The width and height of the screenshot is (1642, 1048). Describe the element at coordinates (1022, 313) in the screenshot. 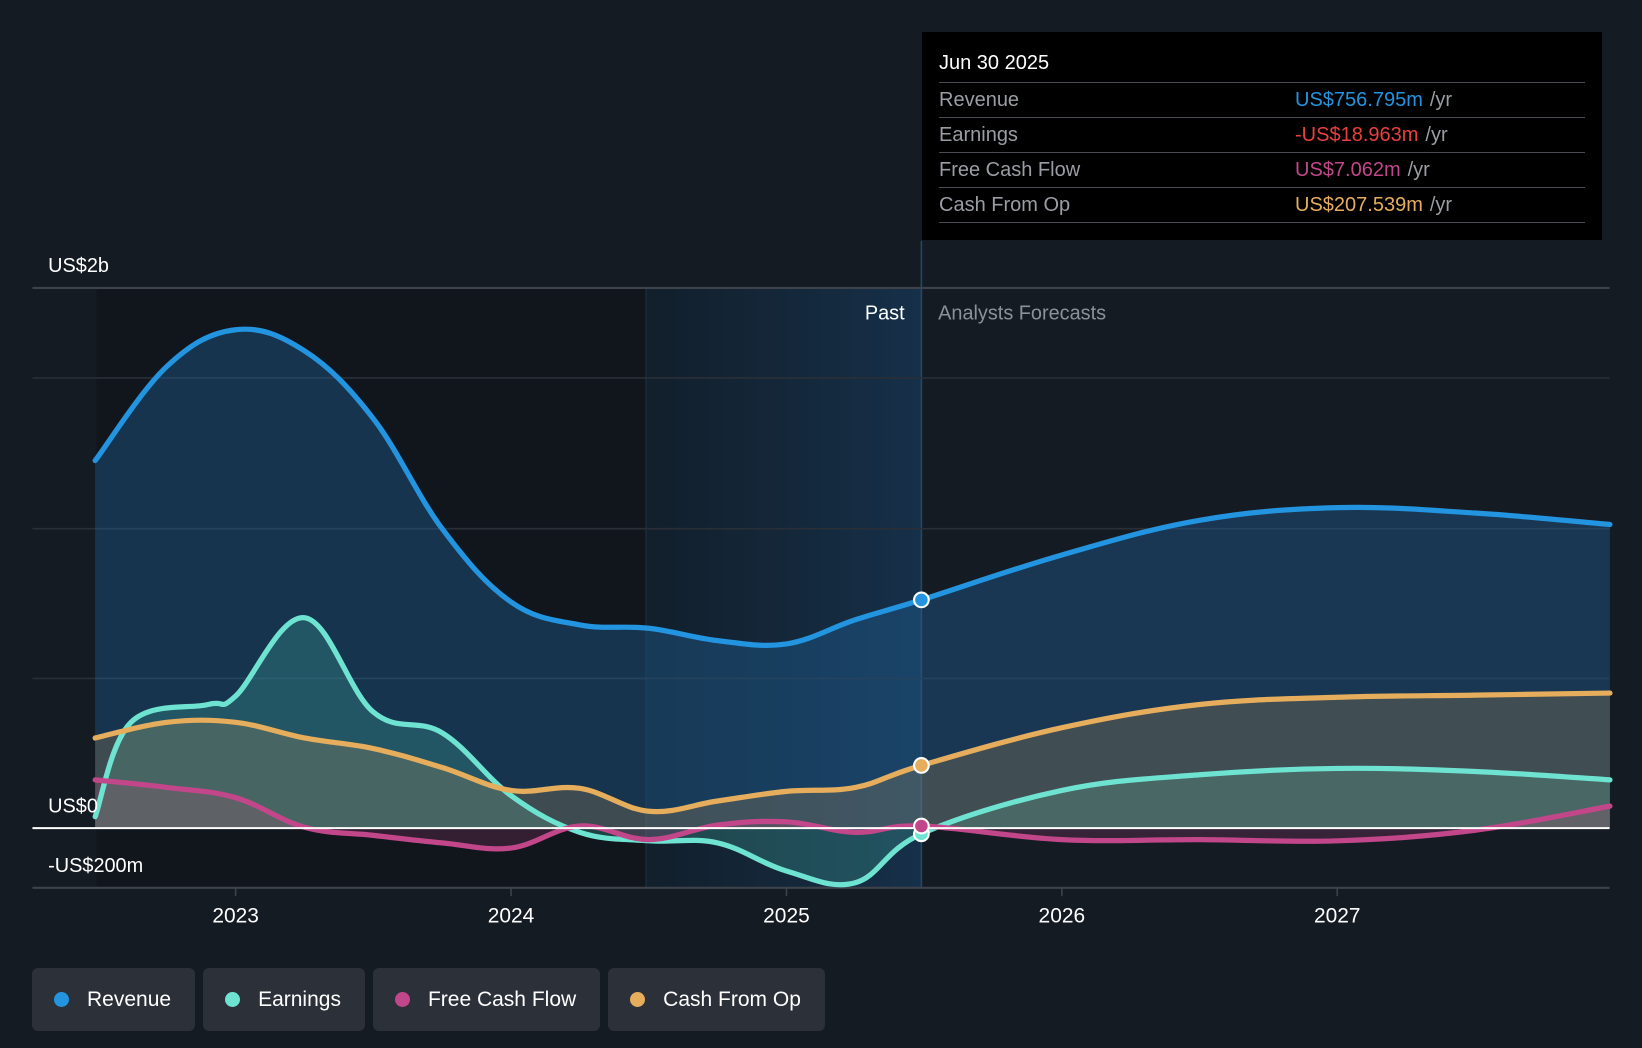

I see `forecast-label: Analysts Forecasts` at that location.